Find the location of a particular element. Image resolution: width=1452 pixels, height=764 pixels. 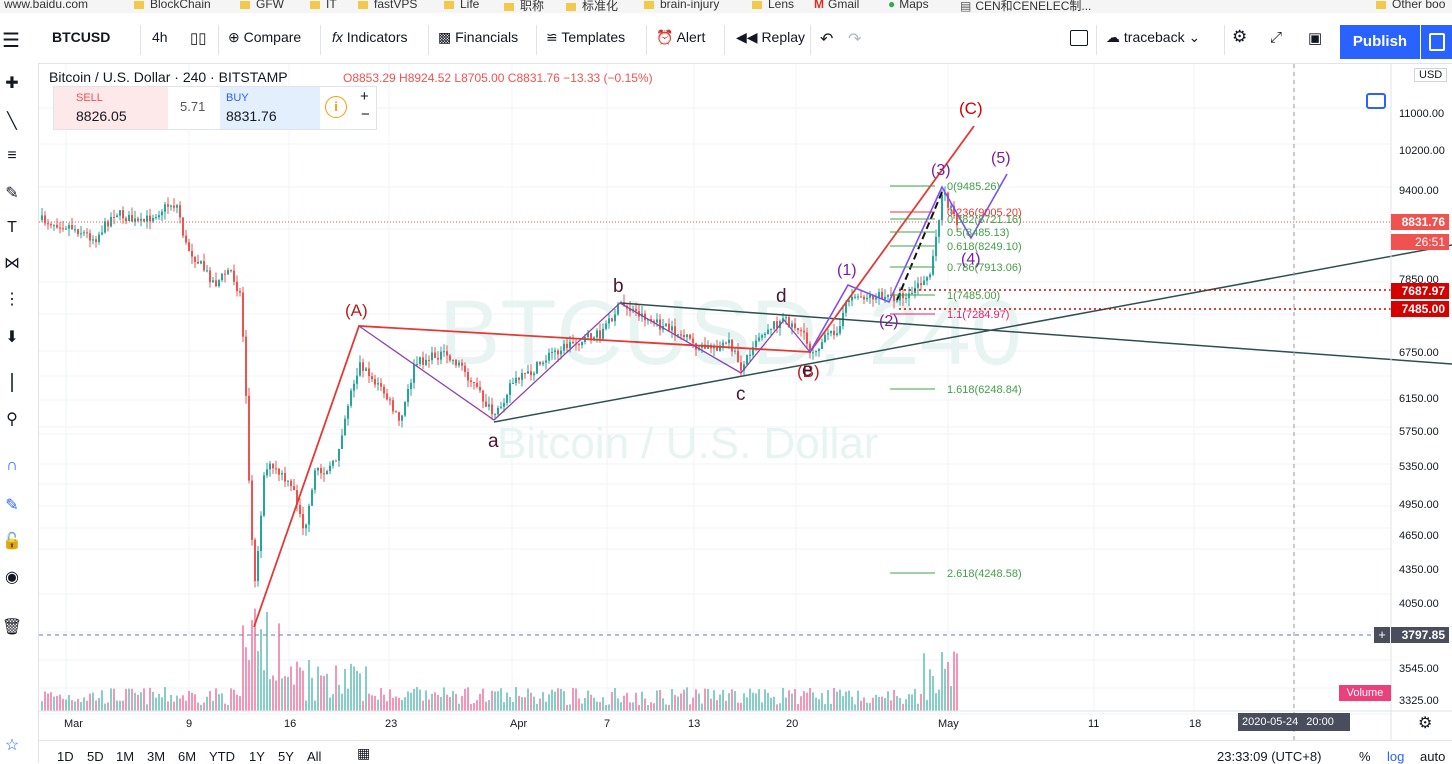

publish-button: Publish is located at coordinates (1380, 42).